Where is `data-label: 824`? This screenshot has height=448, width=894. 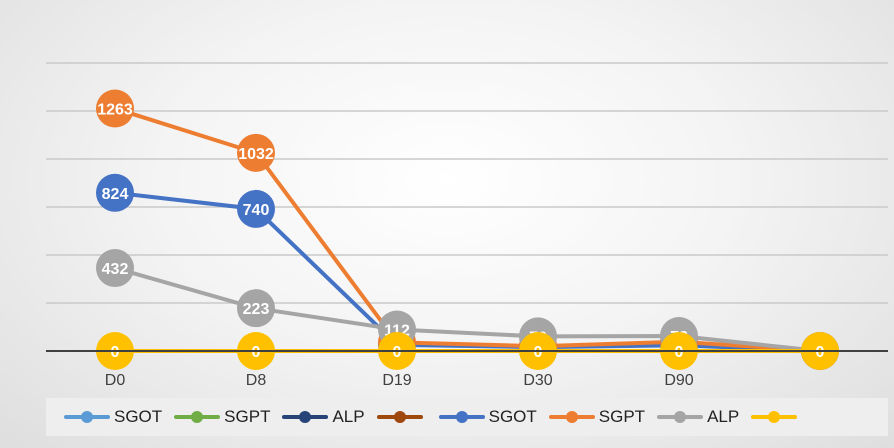 data-label: 824 is located at coordinates (115, 194).